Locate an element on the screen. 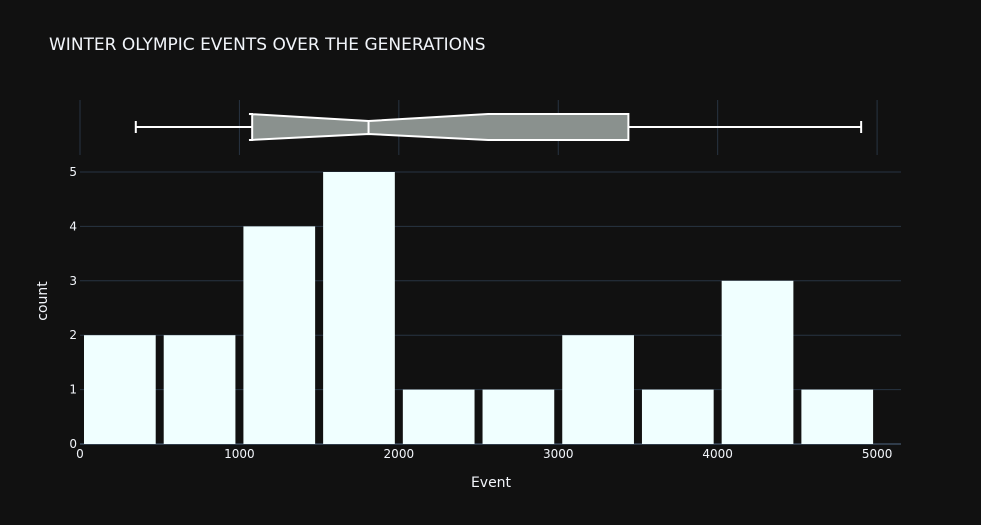 This screenshot has height=525, width=981. y-tick-4: 4 is located at coordinates (73, 226).